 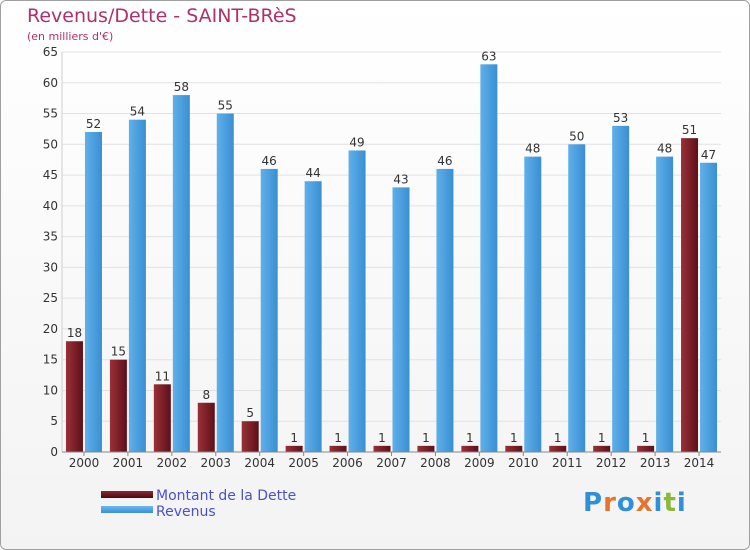 I want to click on x-tick-label: 2005, so click(x=303, y=463).